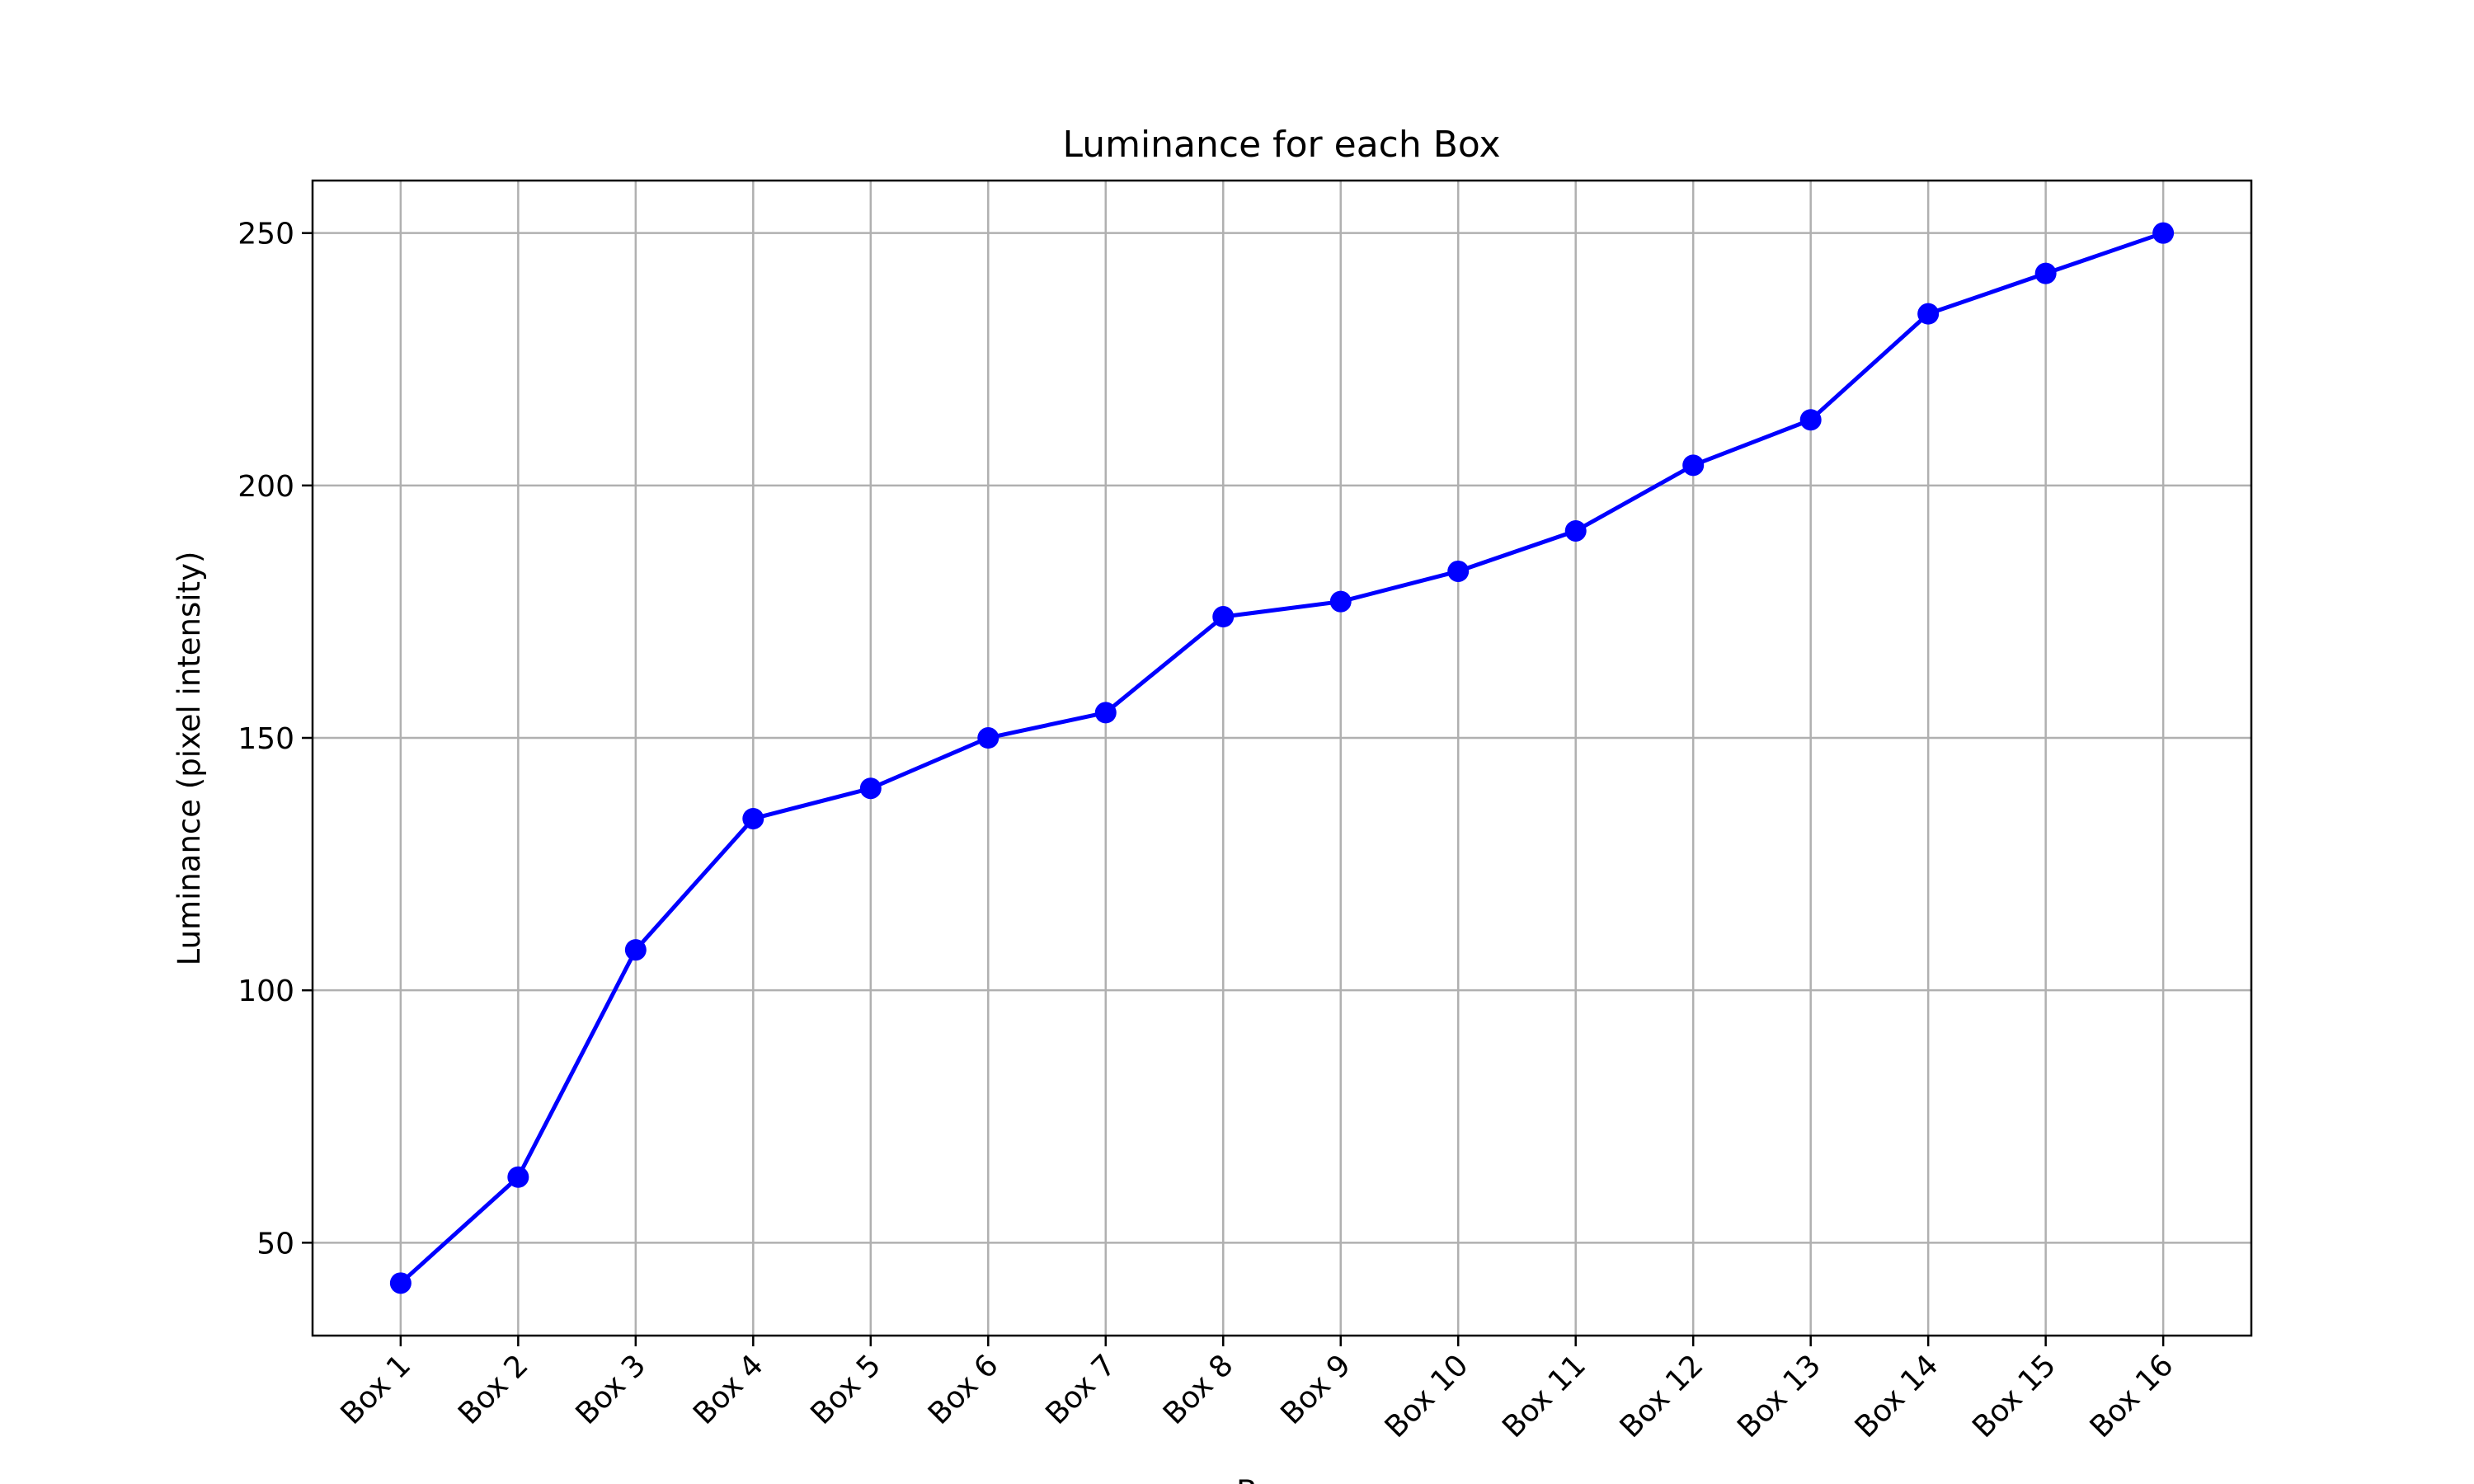 Image resolution: width=2474 pixels, height=1484 pixels. I want to click on x-tick-label: Box 10, so click(1427, 1396).